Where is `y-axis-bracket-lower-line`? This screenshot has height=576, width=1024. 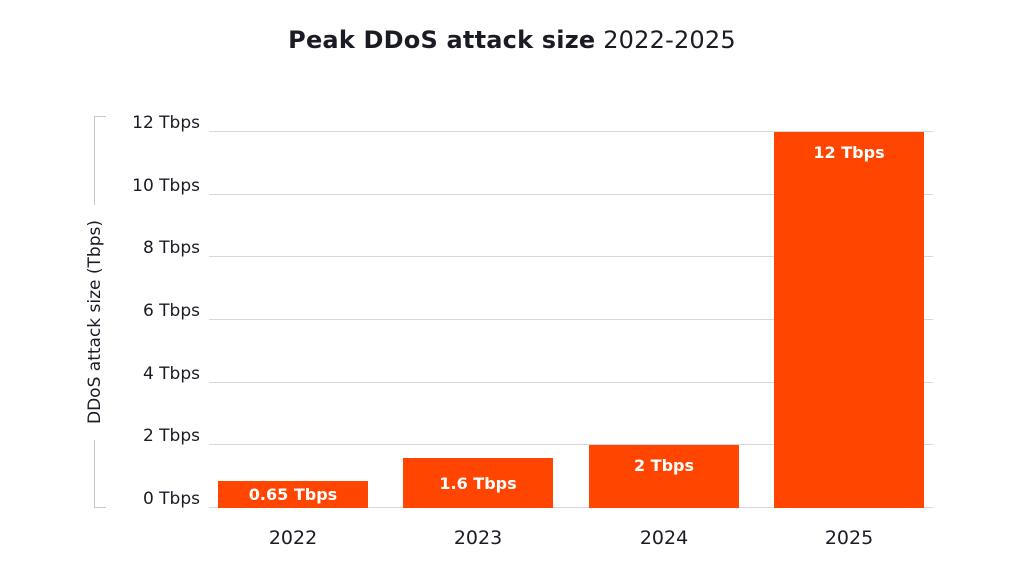 y-axis-bracket-lower-line is located at coordinates (94, 474).